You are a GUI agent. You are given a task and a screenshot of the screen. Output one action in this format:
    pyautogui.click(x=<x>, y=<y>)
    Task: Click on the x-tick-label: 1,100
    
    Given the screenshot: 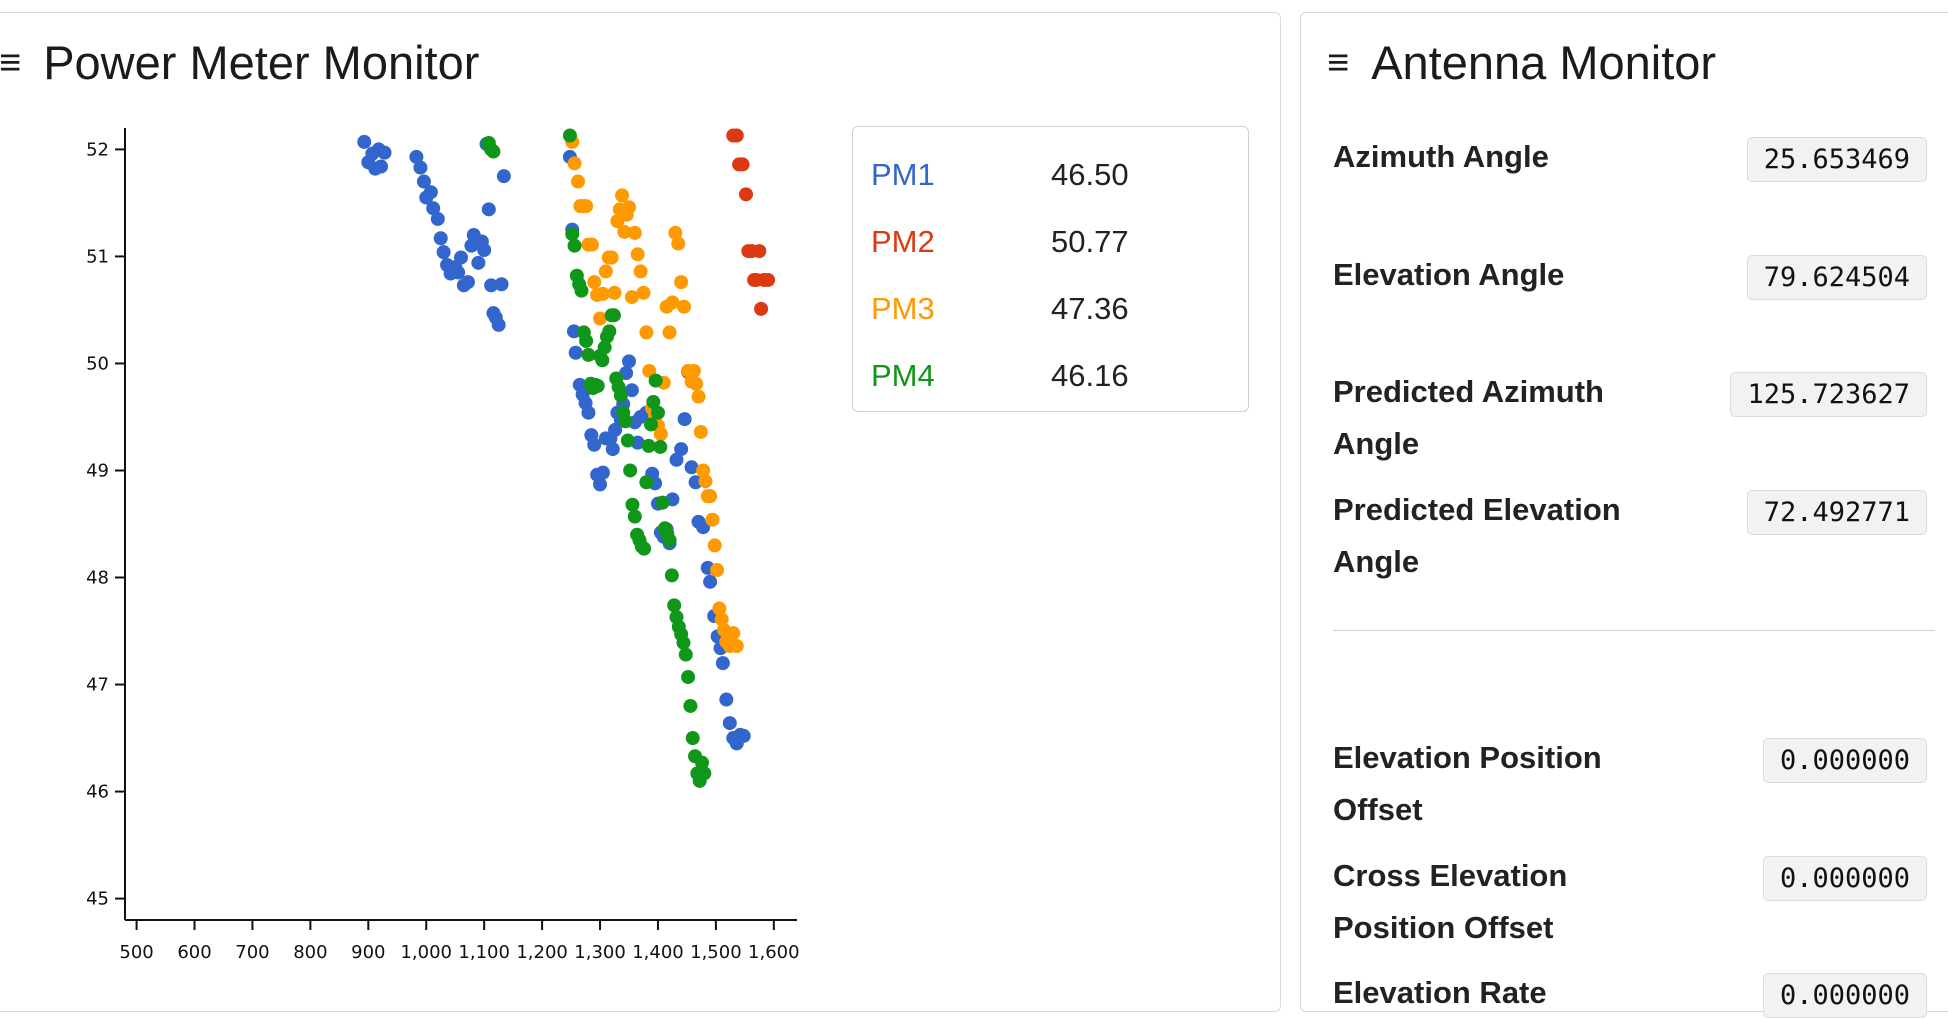 What is the action you would take?
    pyautogui.click(x=484, y=952)
    